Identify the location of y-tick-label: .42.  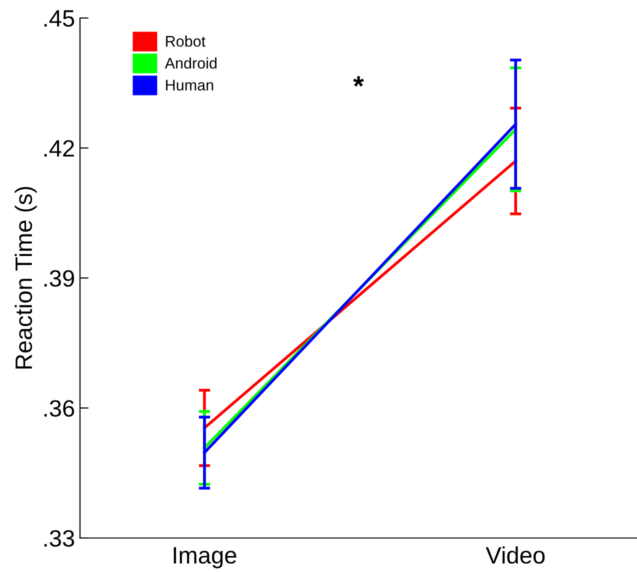
(59, 148).